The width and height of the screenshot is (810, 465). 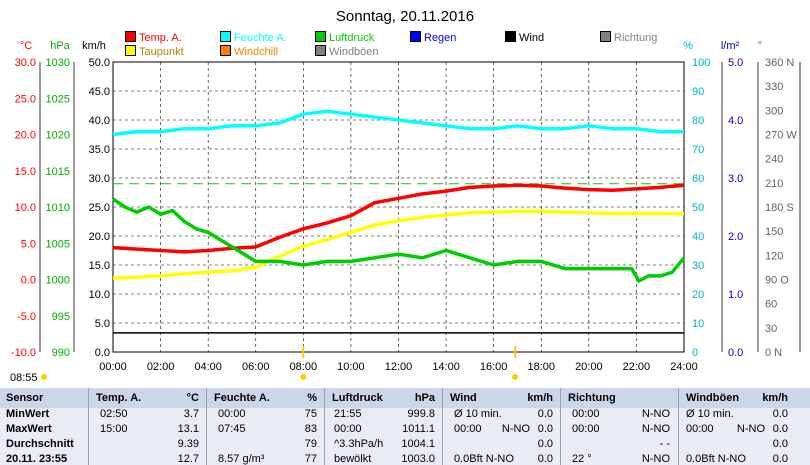 I want to click on series-feuchte-a-, so click(x=398, y=123).